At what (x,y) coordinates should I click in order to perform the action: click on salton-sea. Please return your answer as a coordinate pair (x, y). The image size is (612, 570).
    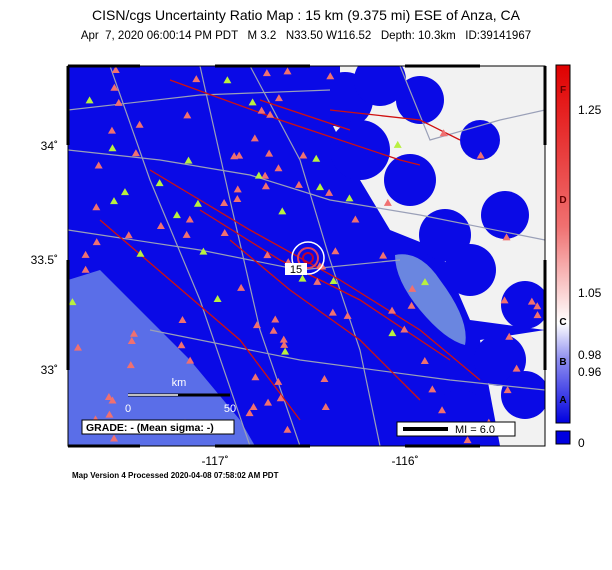
    Looking at the image, I should click on (430, 299).